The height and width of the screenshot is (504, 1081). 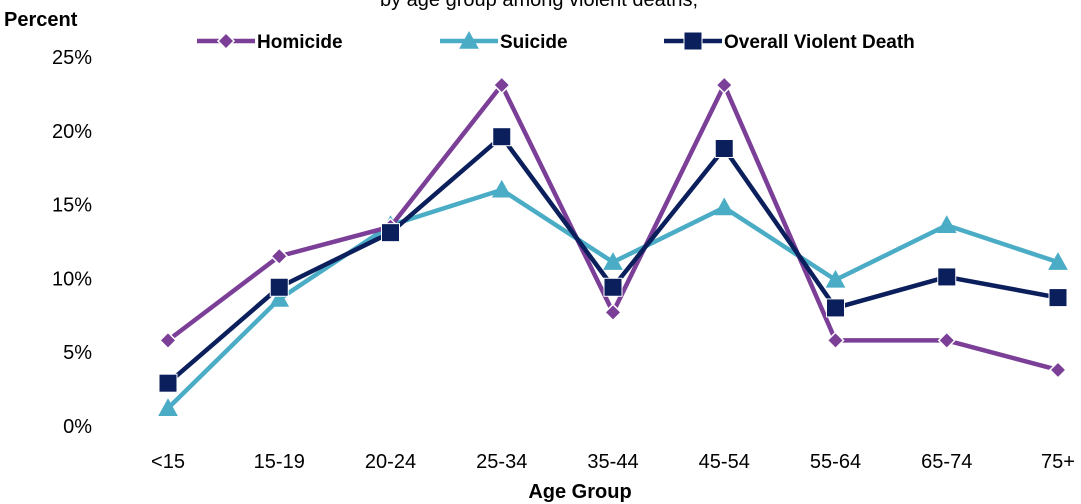 I want to click on x-tick-label: 65-74, so click(x=946, y=462).